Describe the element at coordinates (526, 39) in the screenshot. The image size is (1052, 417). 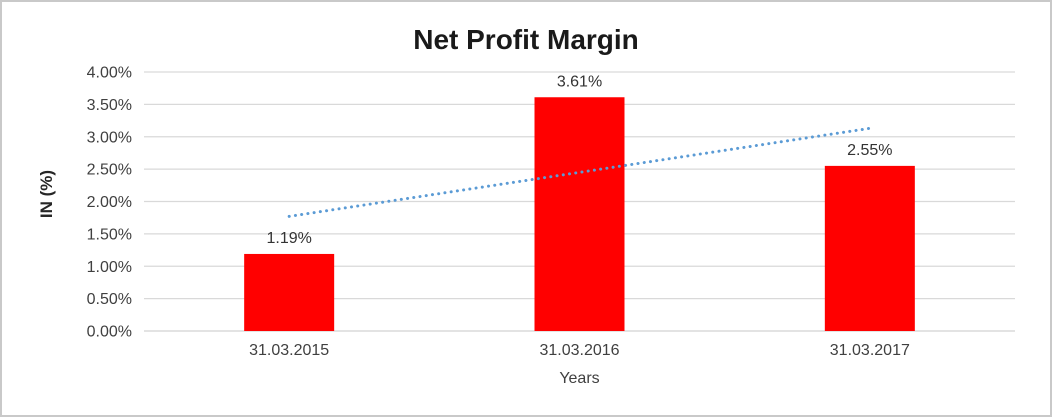
I see `chart-title: Net Profit Margin` at that location.